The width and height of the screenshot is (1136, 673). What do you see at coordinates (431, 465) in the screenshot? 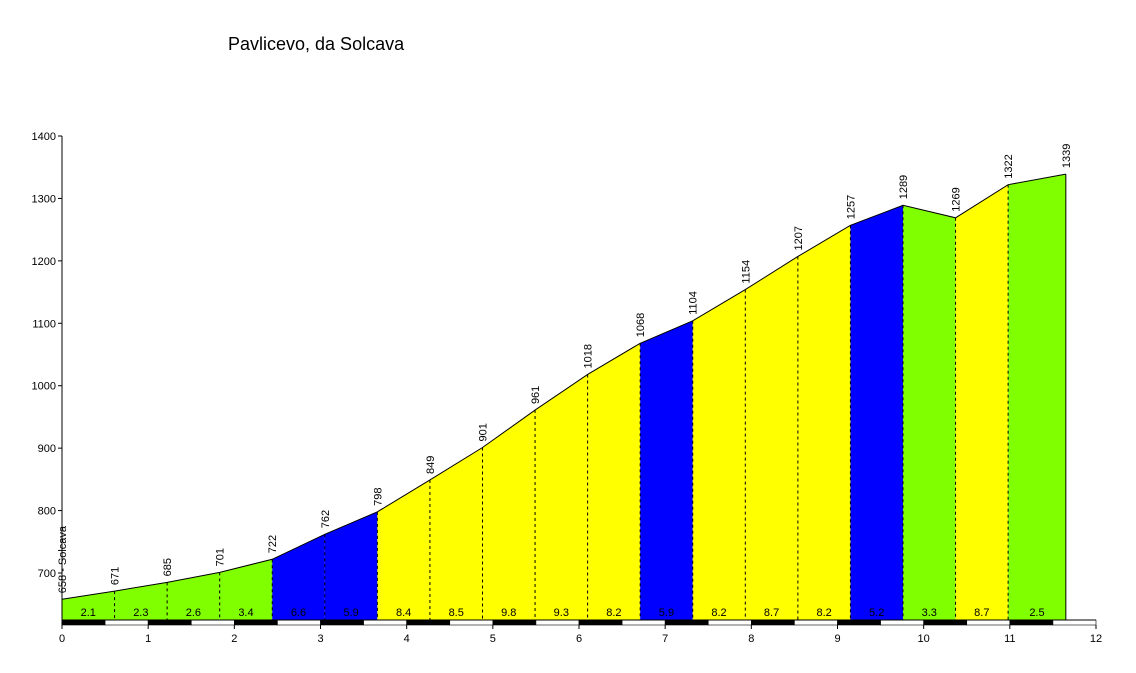
I see `elevation-label: 849` at bounding box center [431, 465].